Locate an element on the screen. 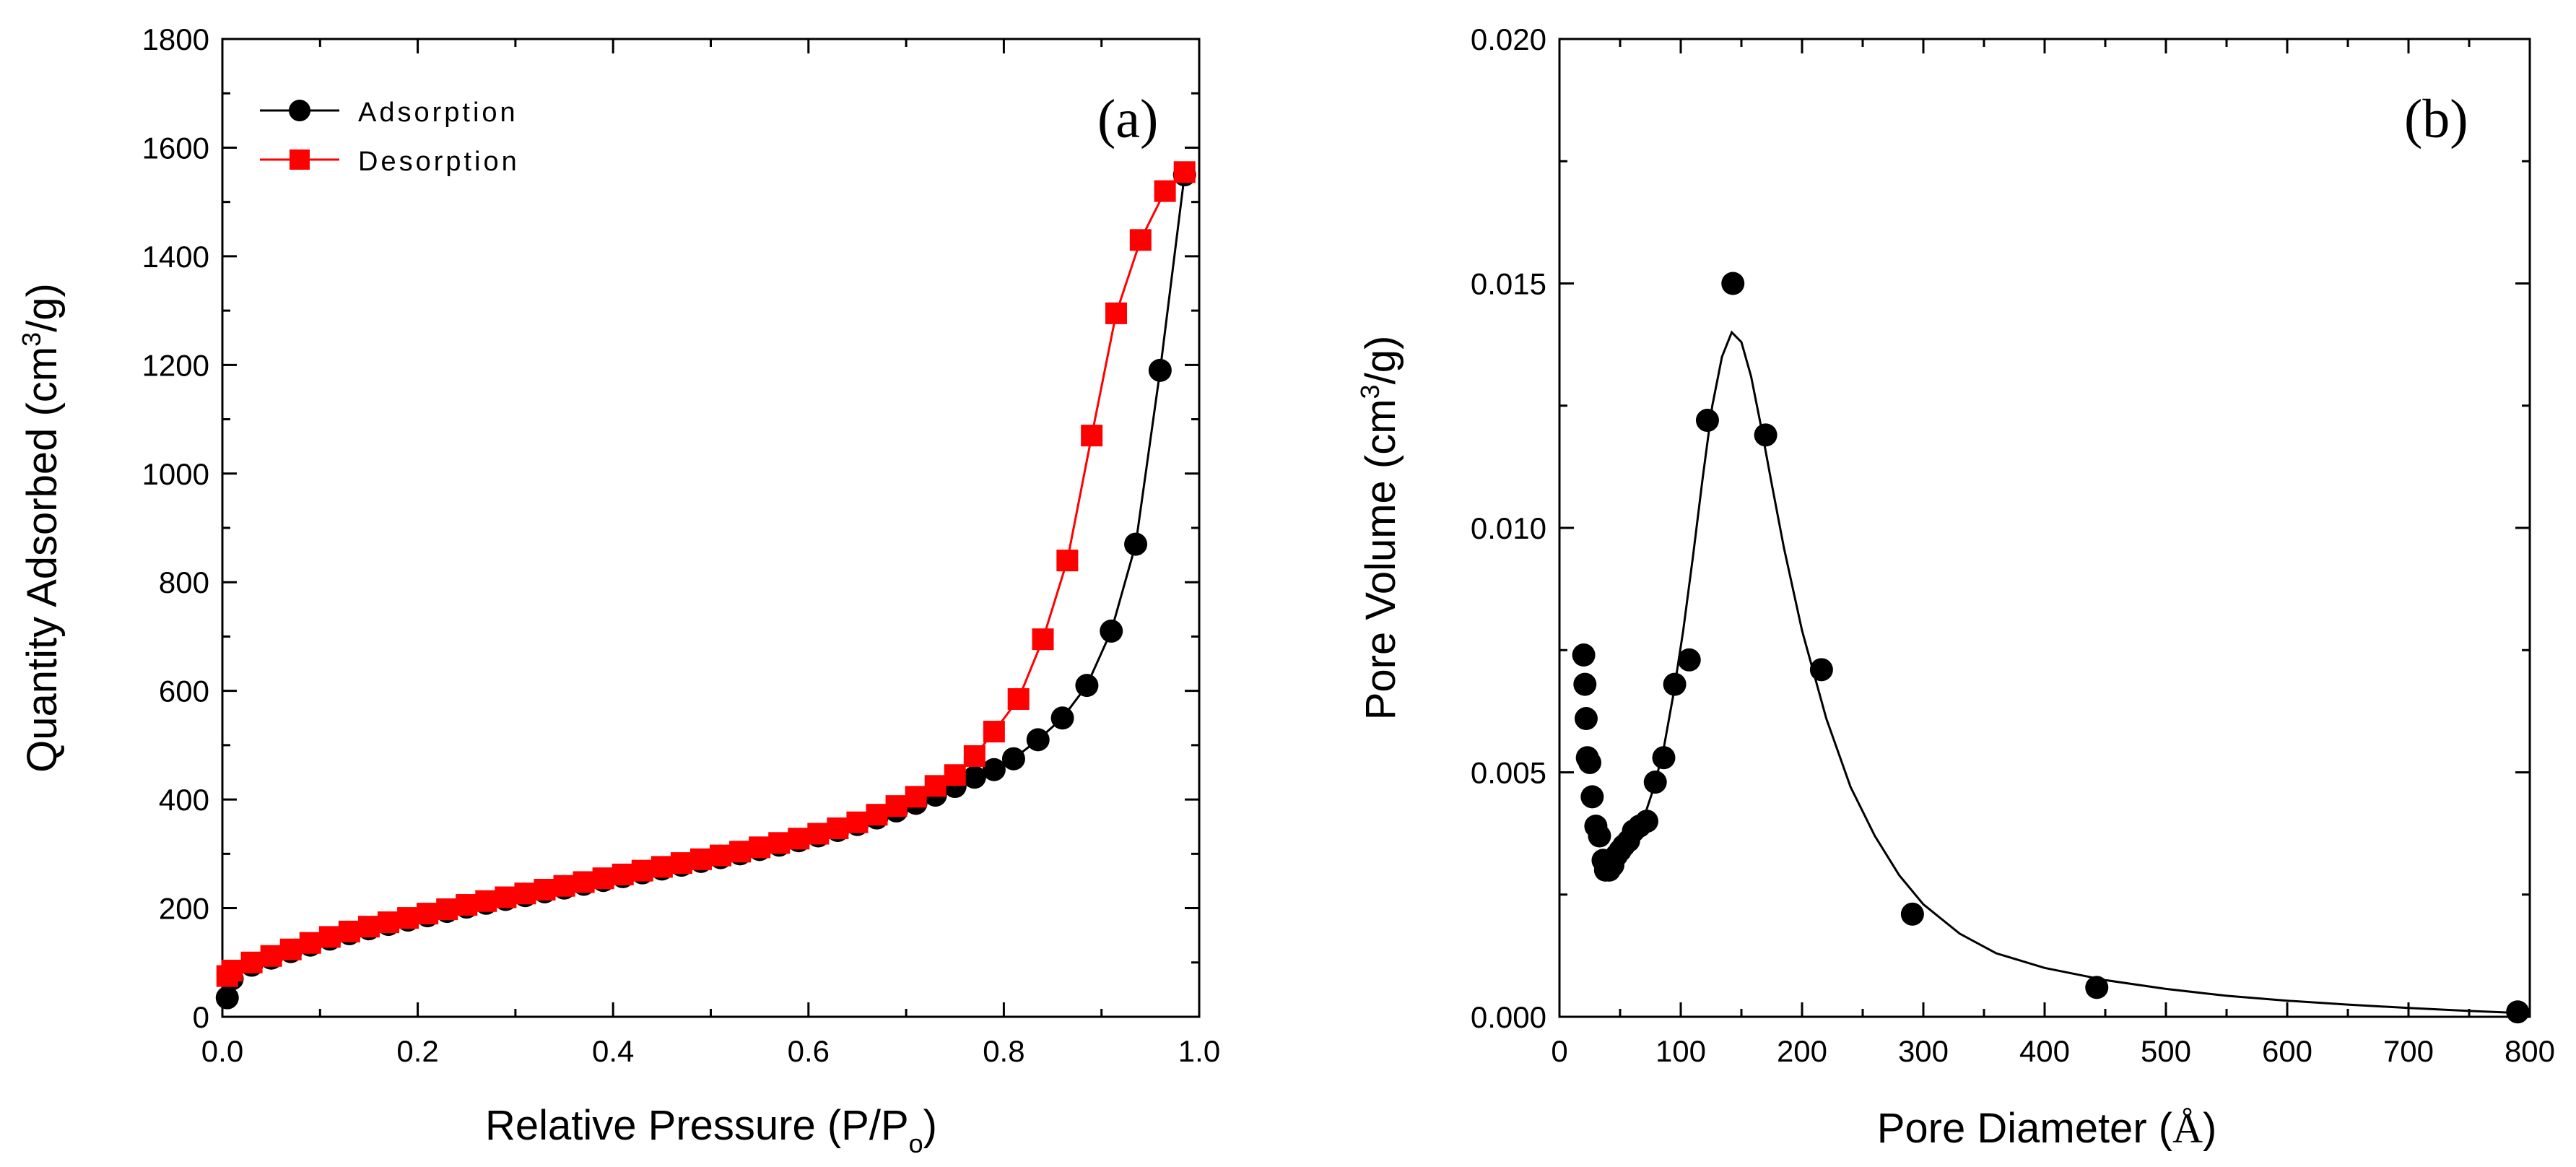 The height and width of the screenshot is (1167, 2576). x-tick-label-b: 500 is located at coordinates (2166, 1051).